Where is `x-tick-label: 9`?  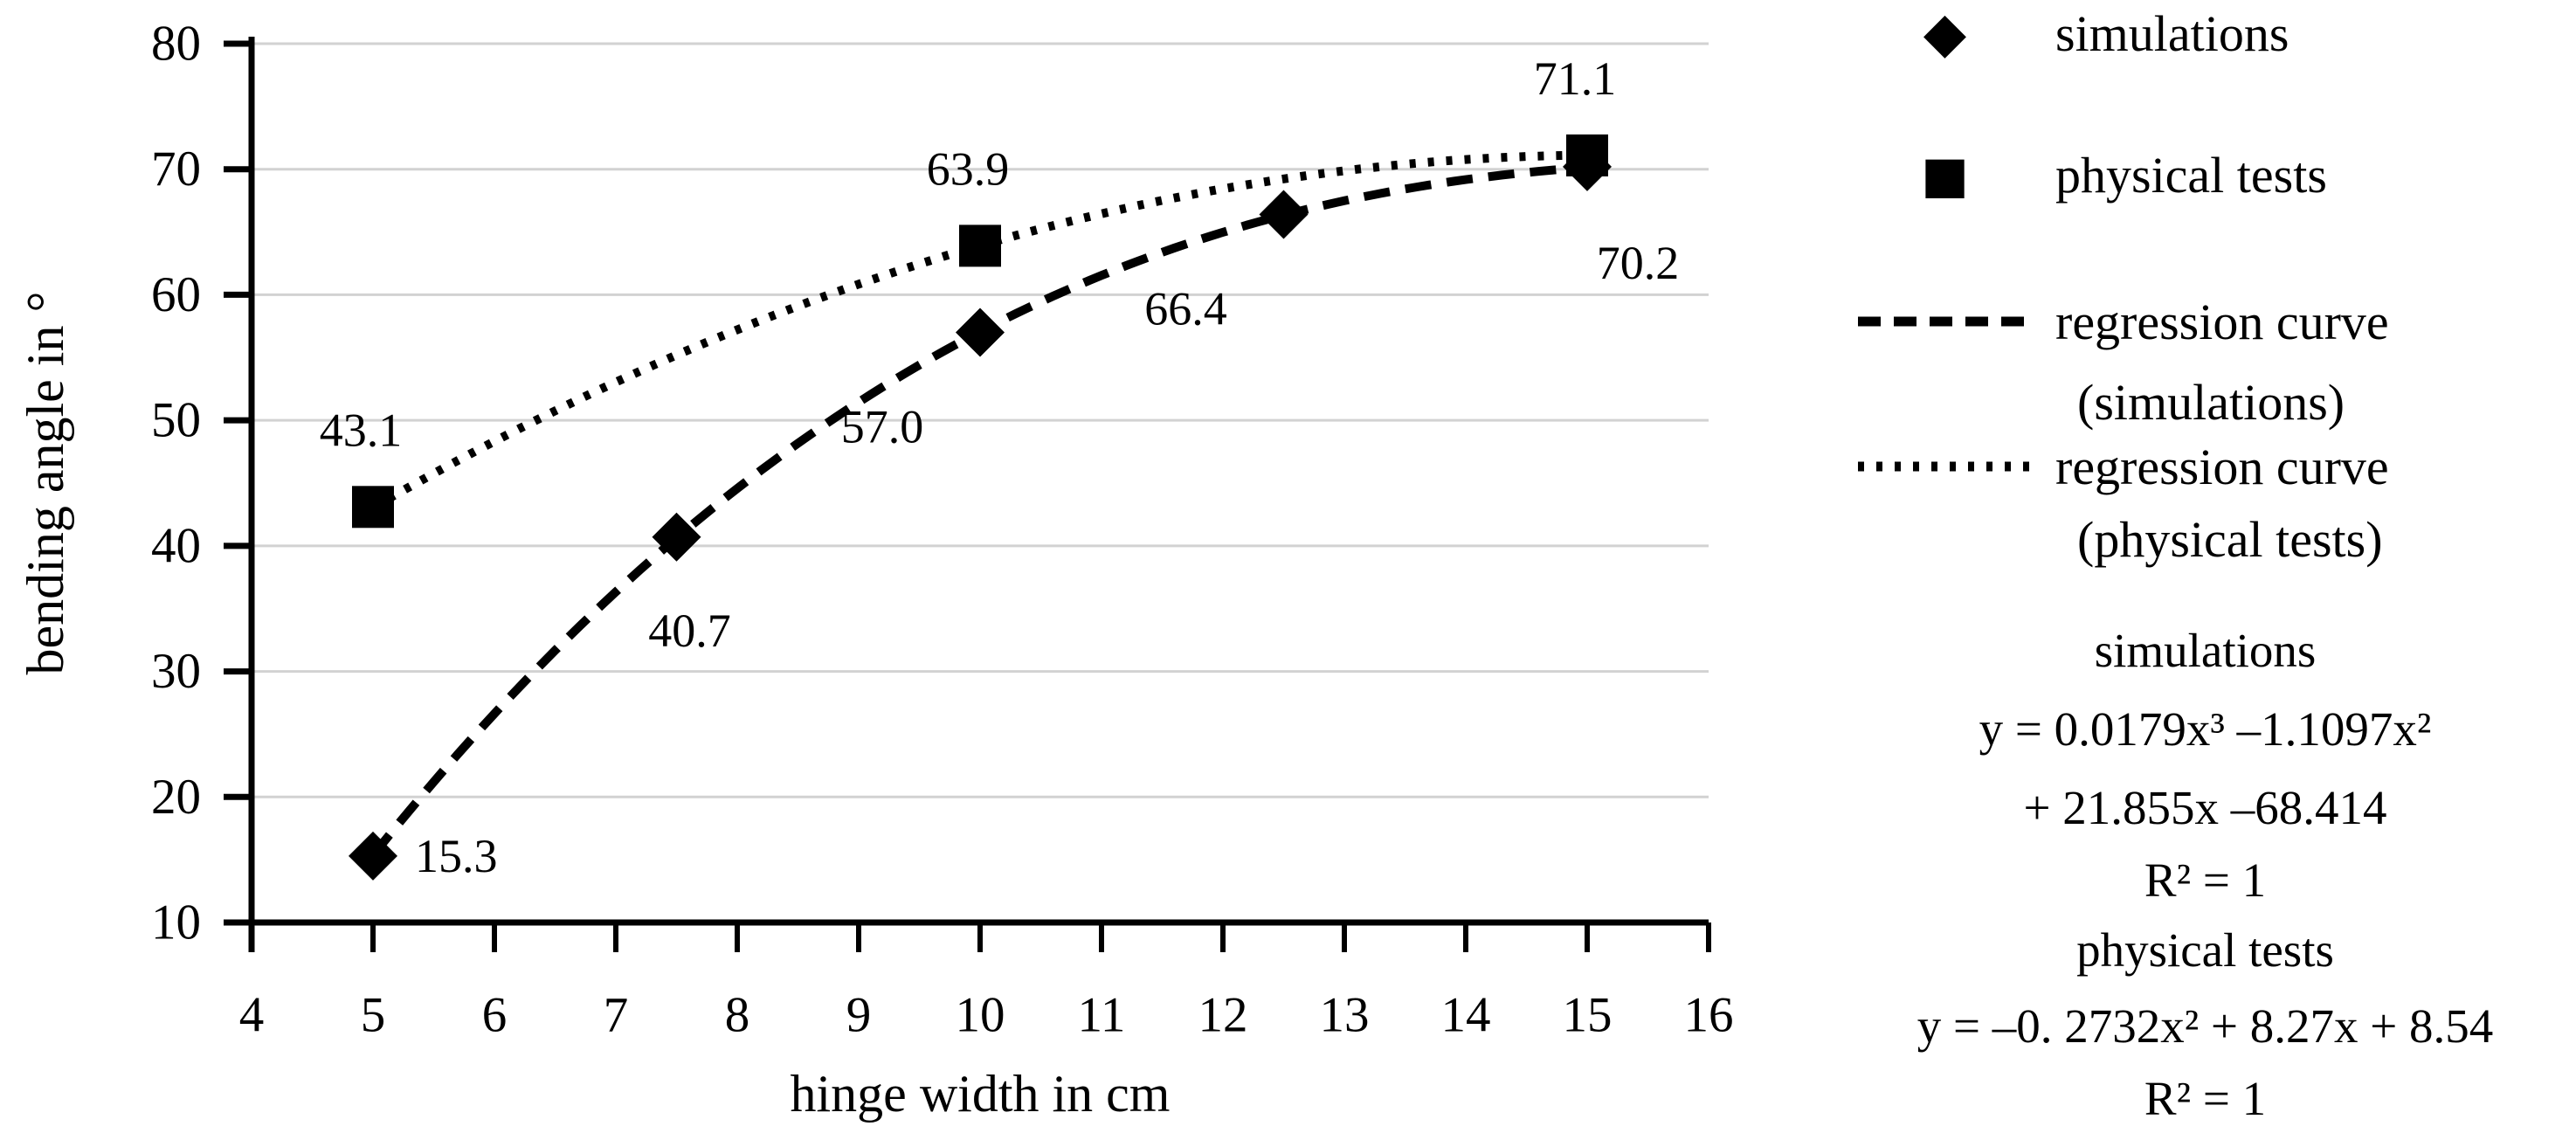
x-tick-label: 9 is located at coordinates (859, 1015).